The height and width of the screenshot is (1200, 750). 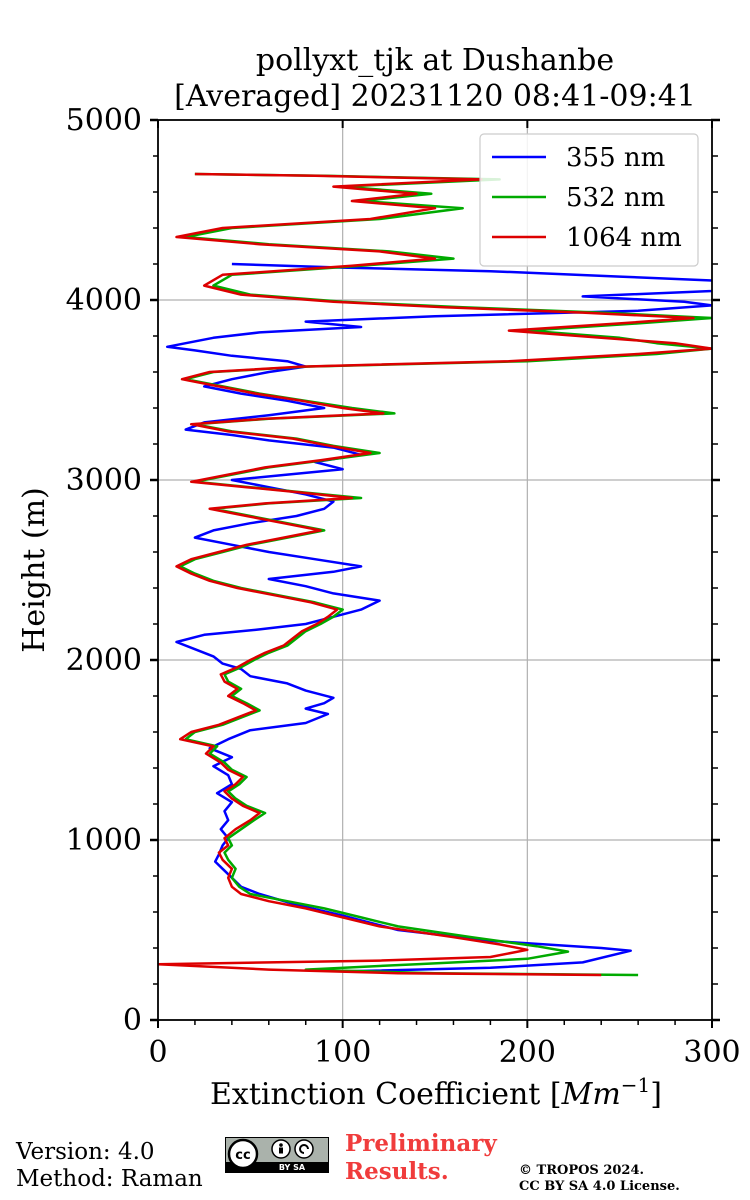 I want to click on x-axis-label-exponent: −1, so click(x=635, y=1085).